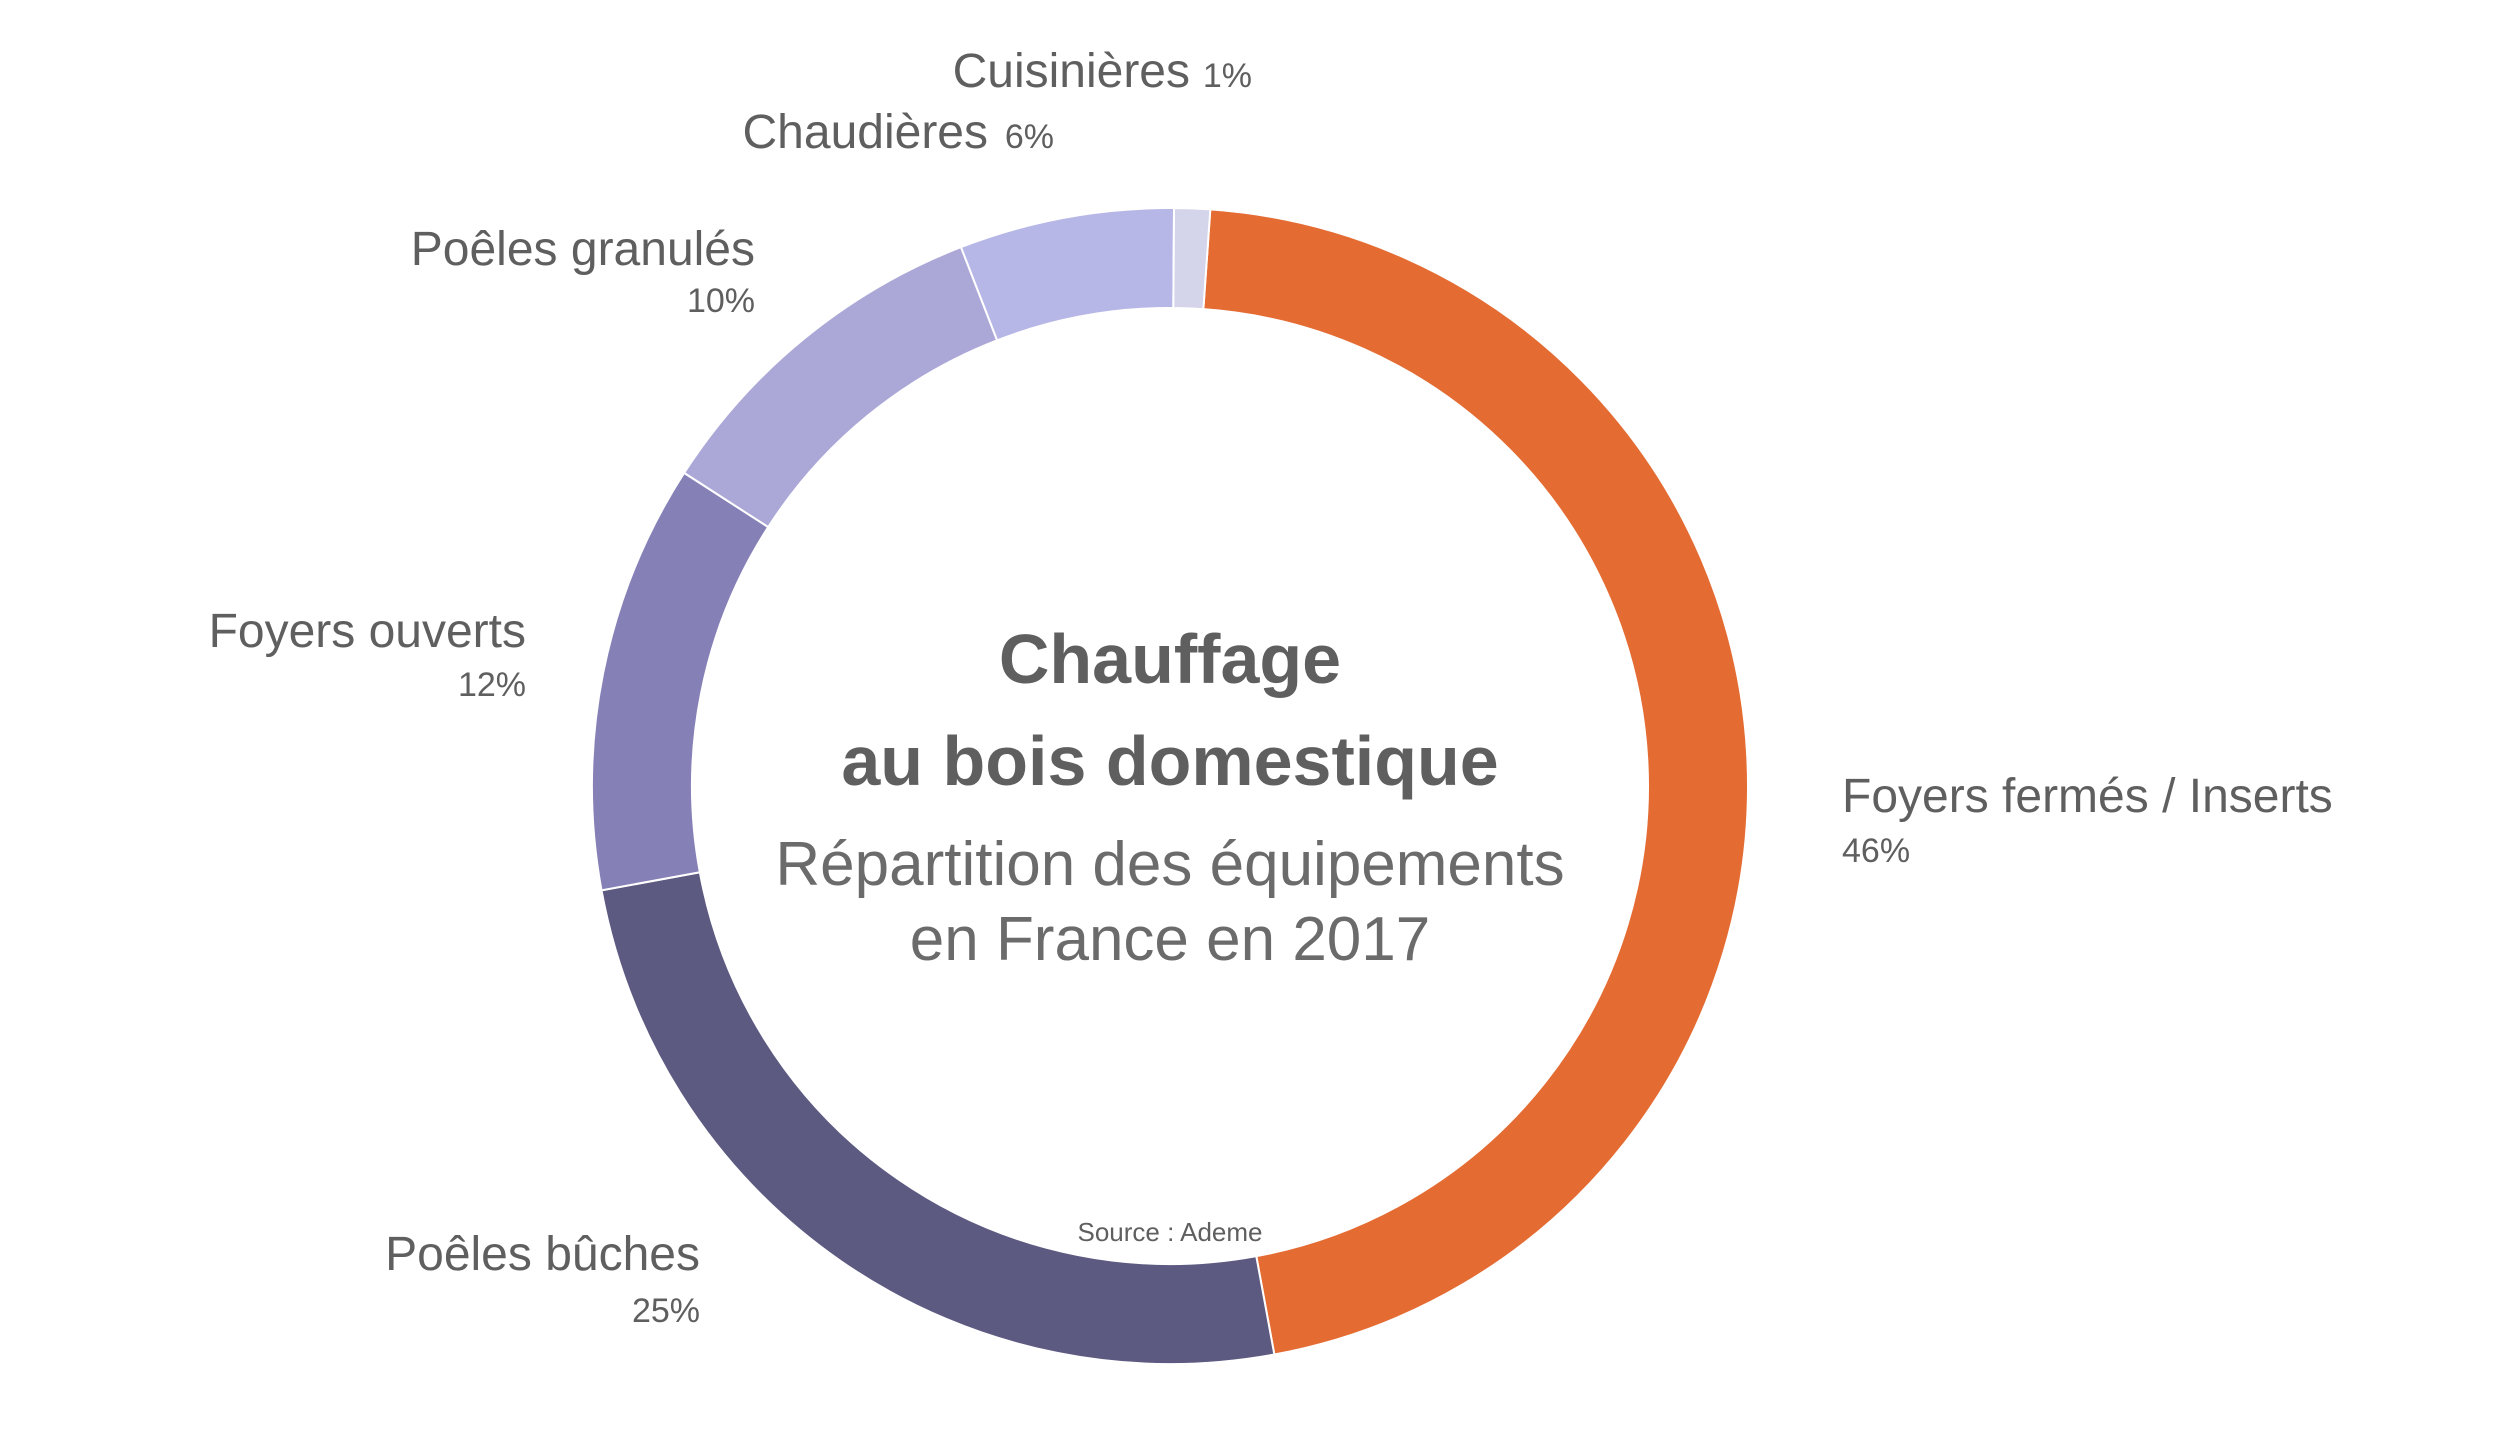 This screenshot has height=1452, width=2500. What do you see at coordinates (1029, 137) in the screenshot?
I see `slice-percent-5: 6%` at bounding box center [1029, 137].